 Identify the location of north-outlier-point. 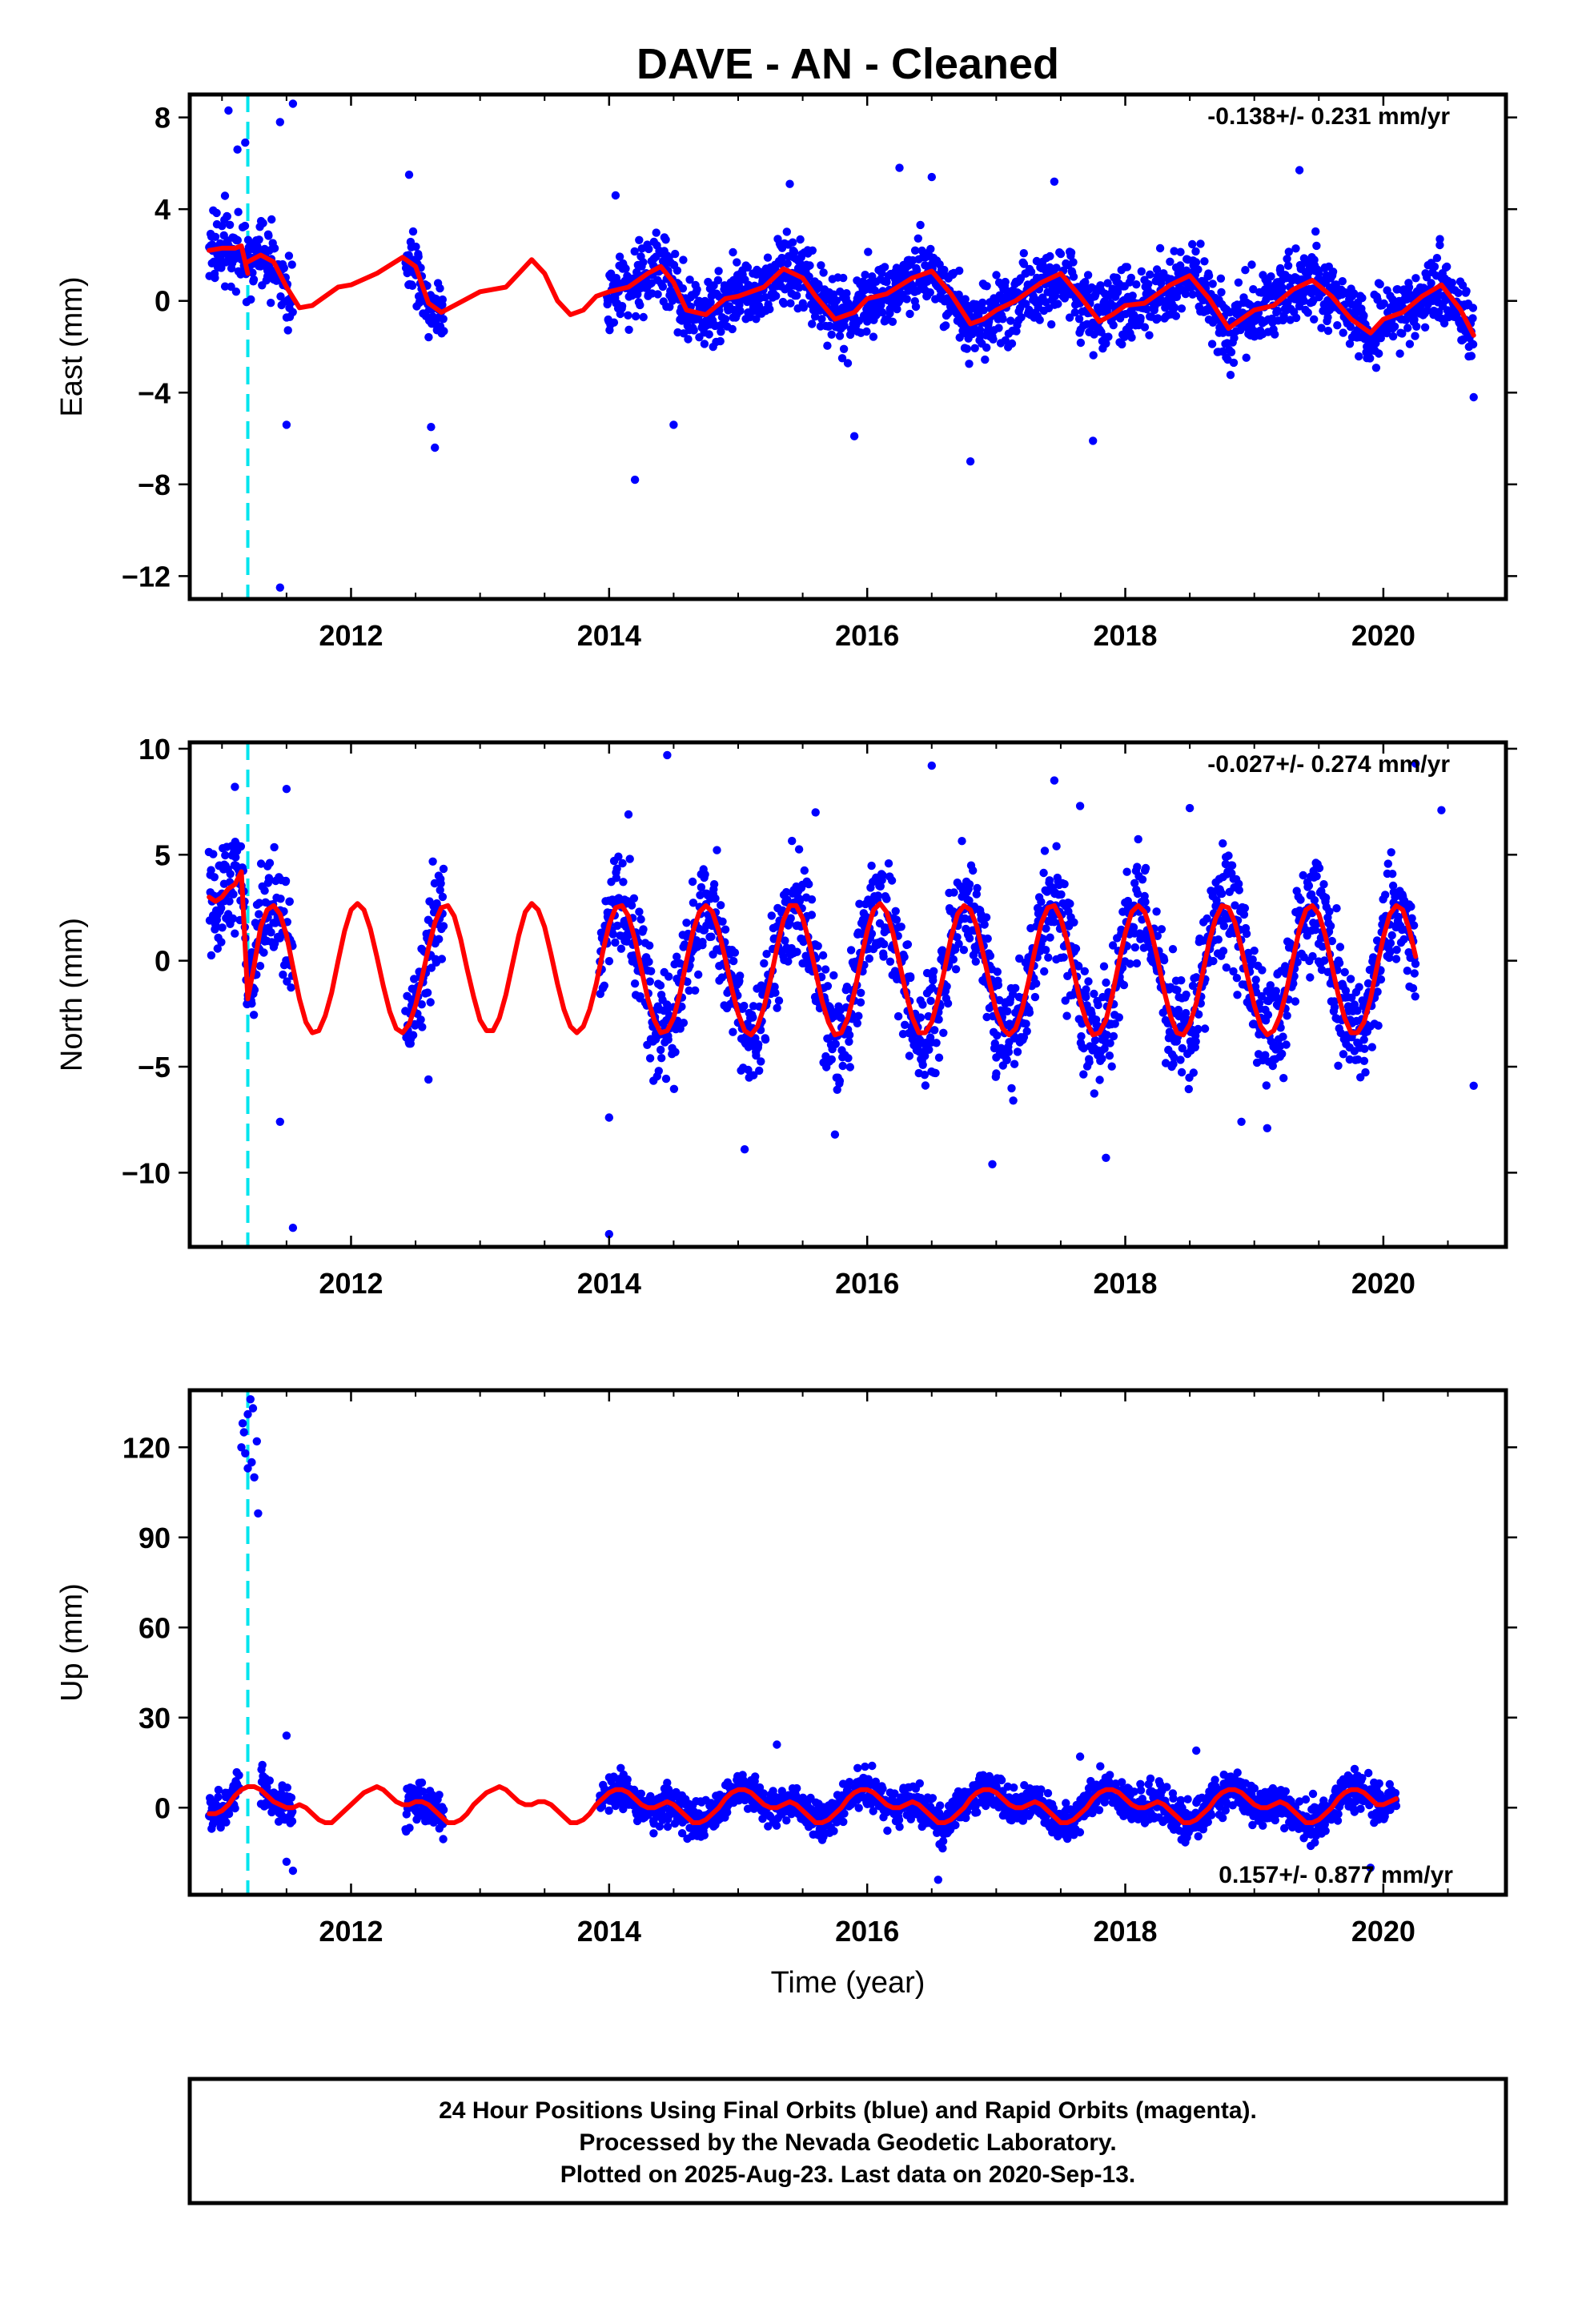
(1415, 763).